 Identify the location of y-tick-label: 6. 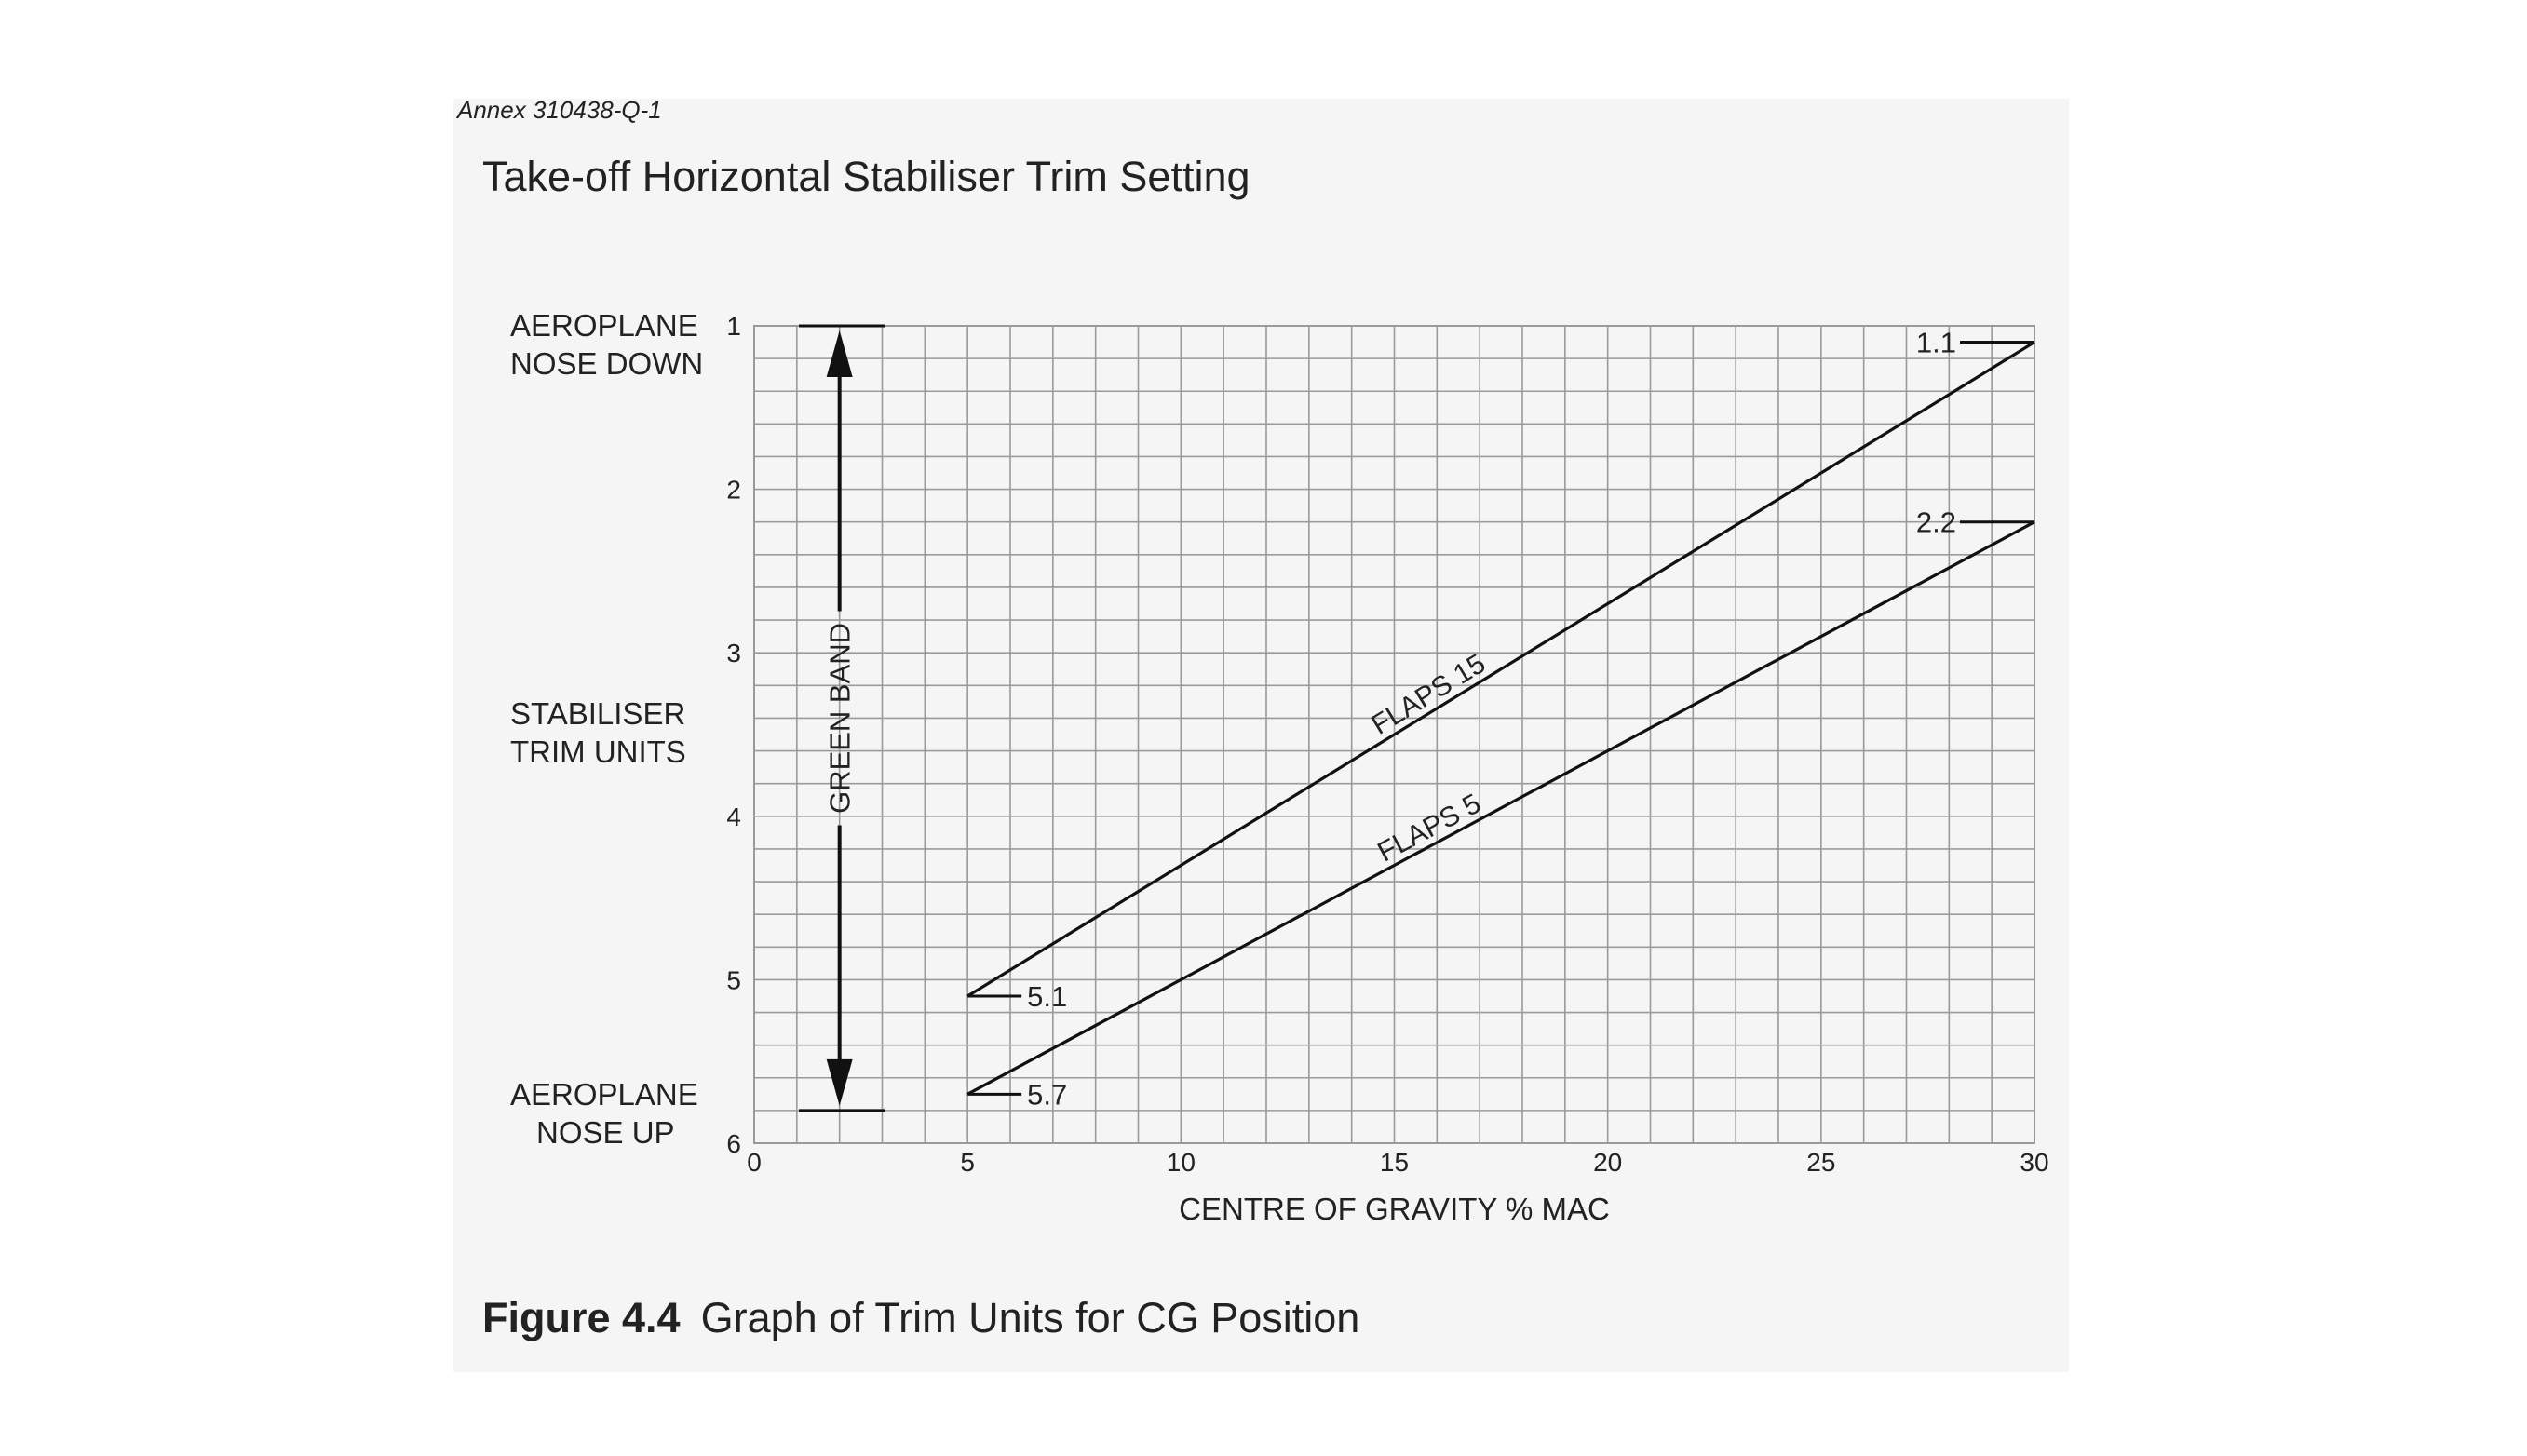
(734, 1143).